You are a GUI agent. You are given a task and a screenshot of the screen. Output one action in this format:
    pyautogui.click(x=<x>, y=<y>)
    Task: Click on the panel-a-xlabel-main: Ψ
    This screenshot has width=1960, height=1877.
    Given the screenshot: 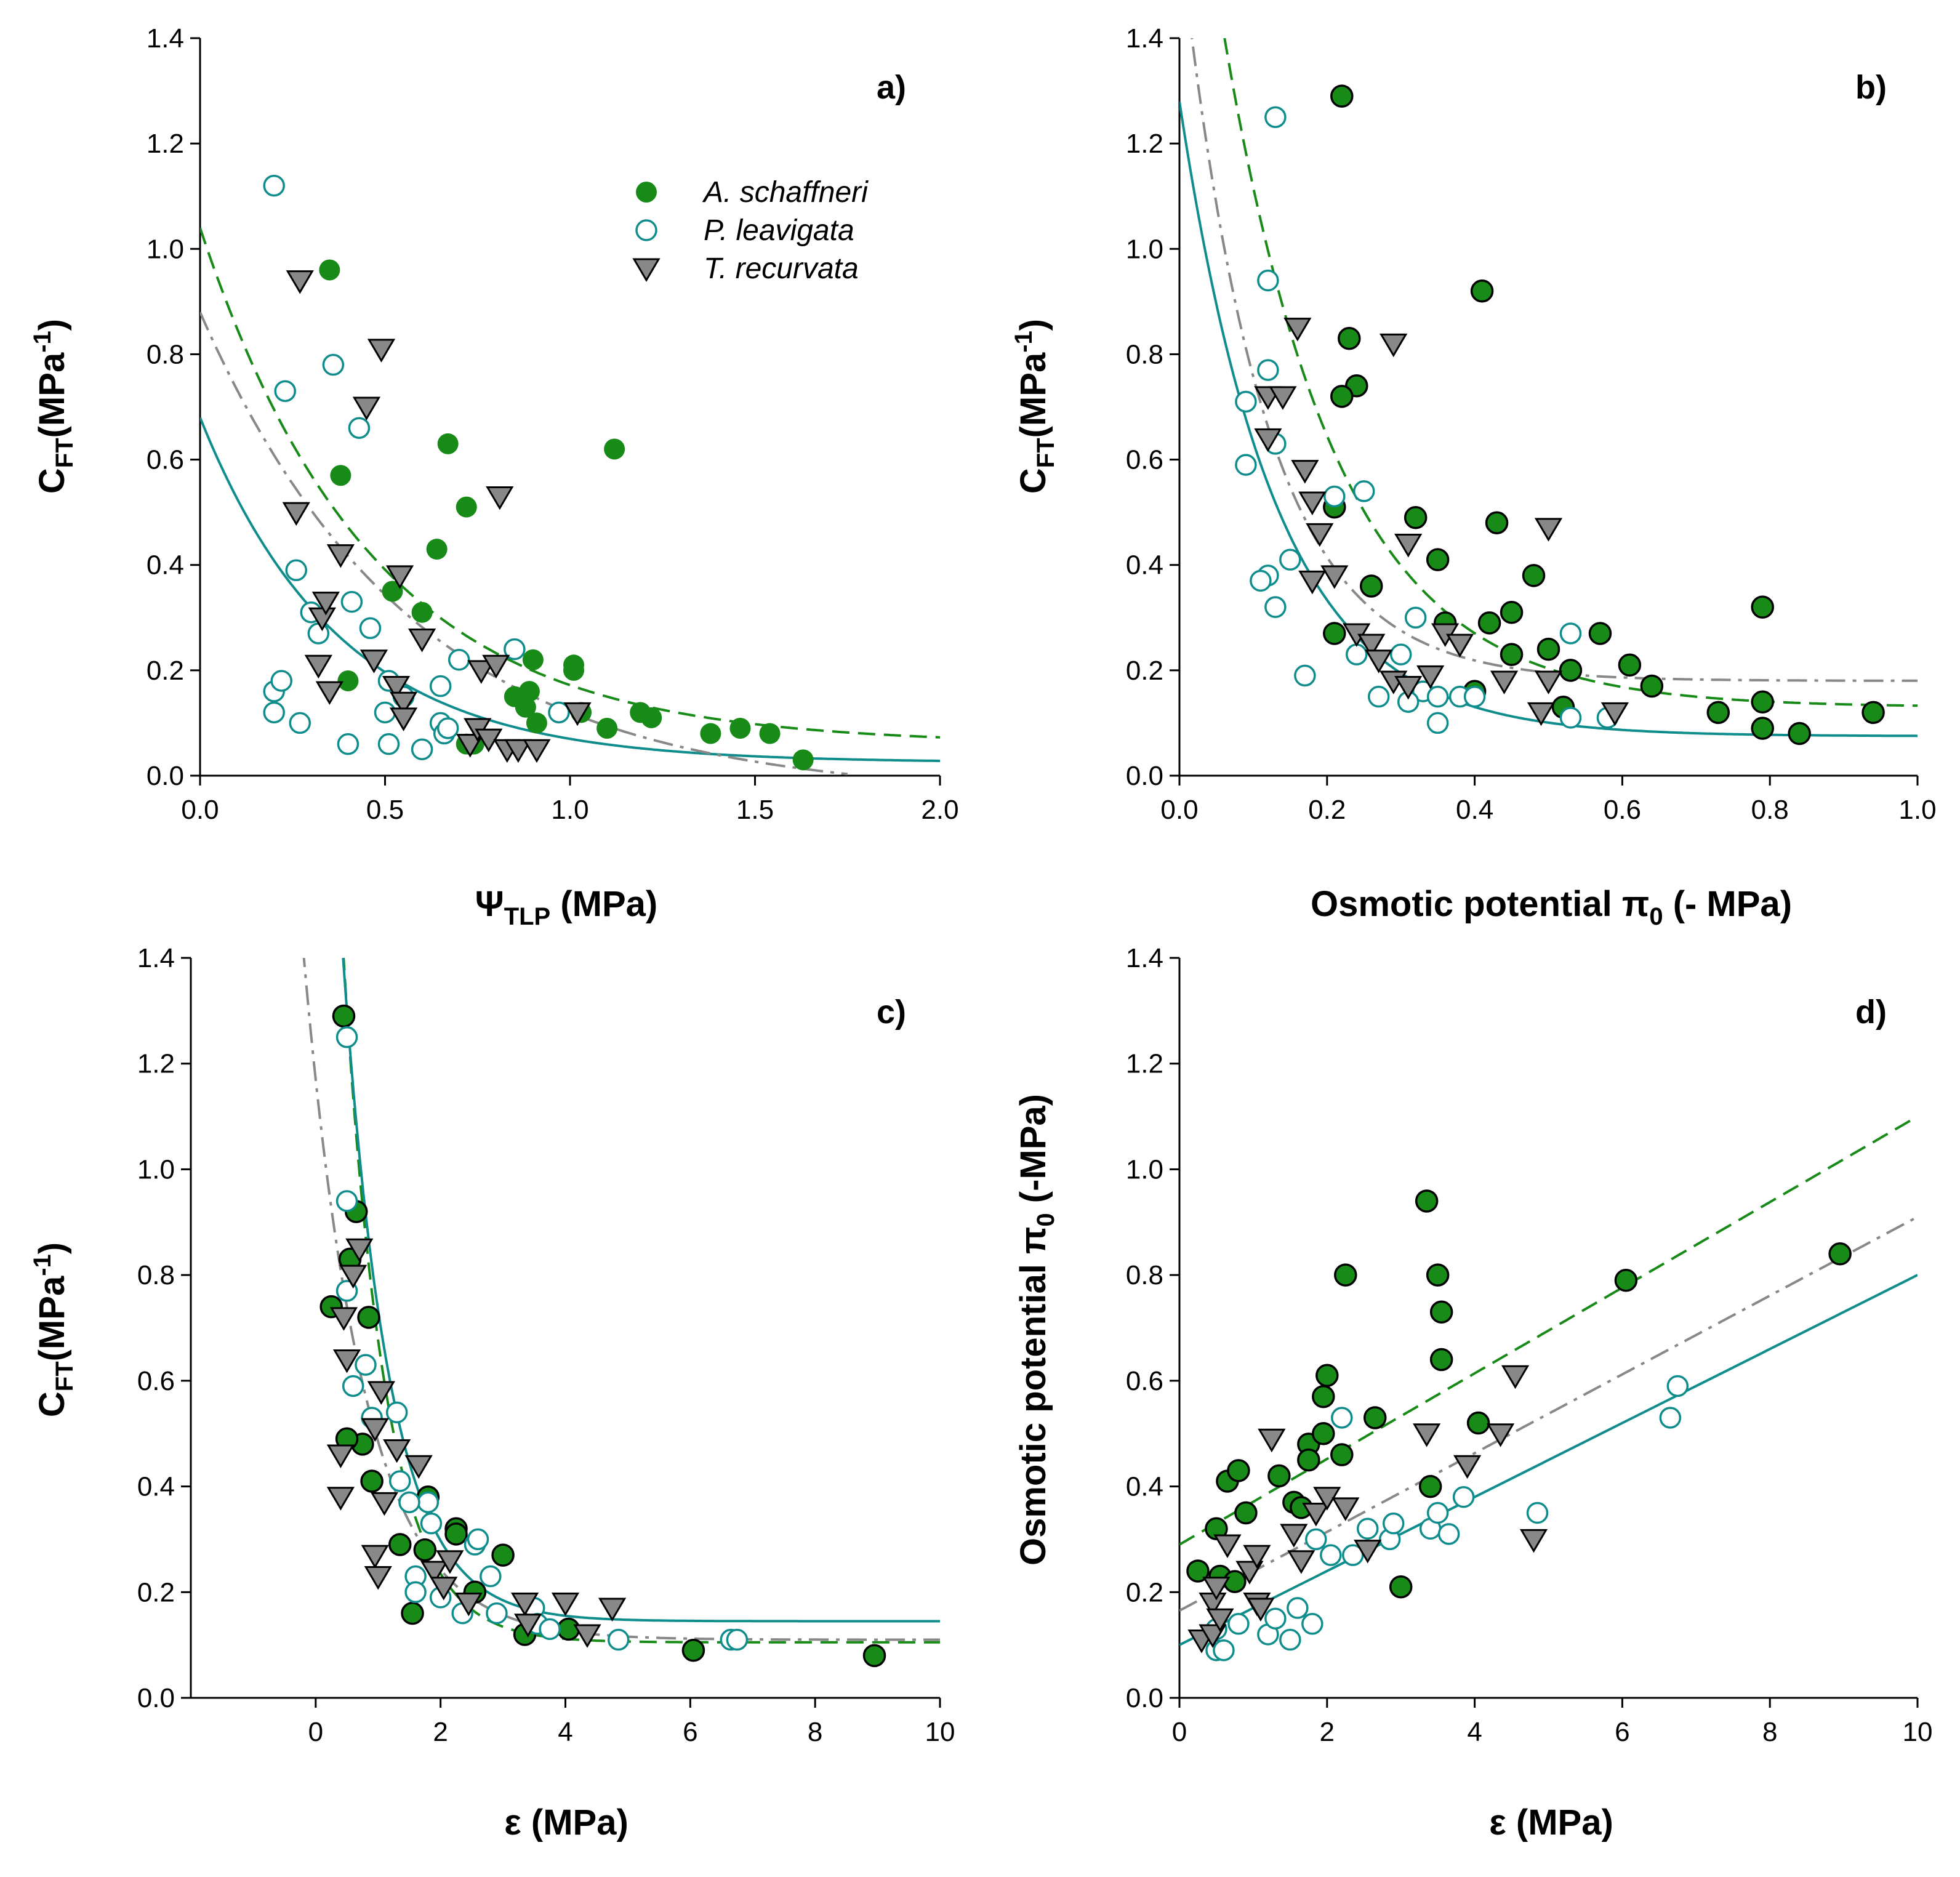 What is the action you would take?
    pyautogui.click(x=489, y=904)
    